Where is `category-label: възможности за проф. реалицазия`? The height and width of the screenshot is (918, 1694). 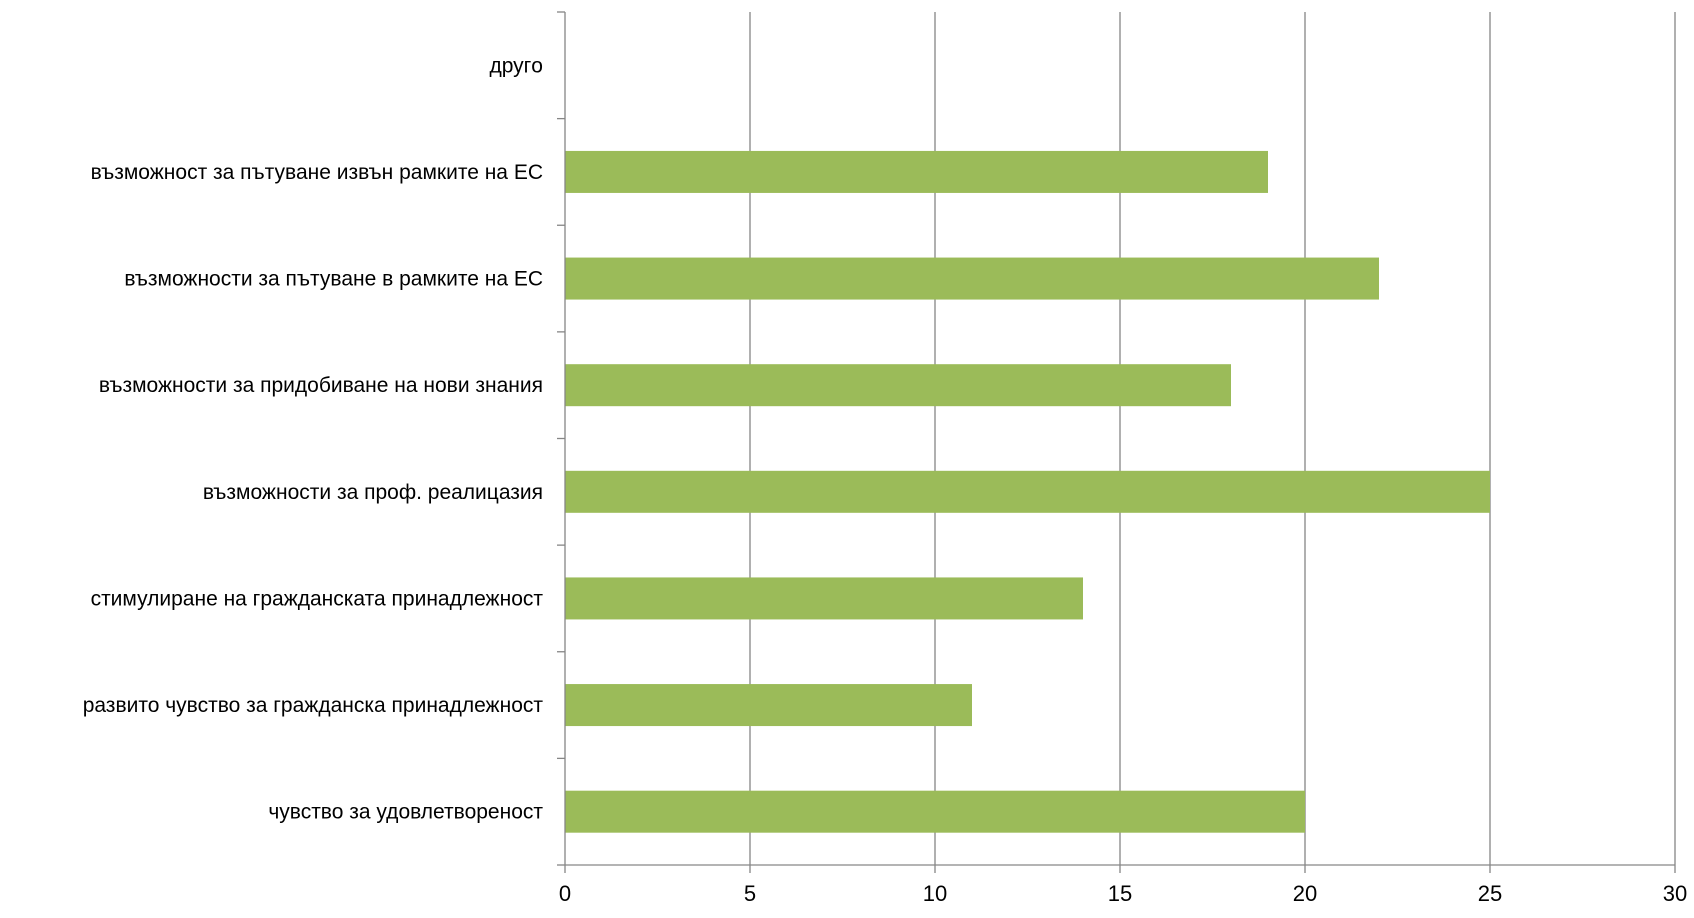 category-label: възможности за проф. реалицазия is located at coordinates (373, 492).